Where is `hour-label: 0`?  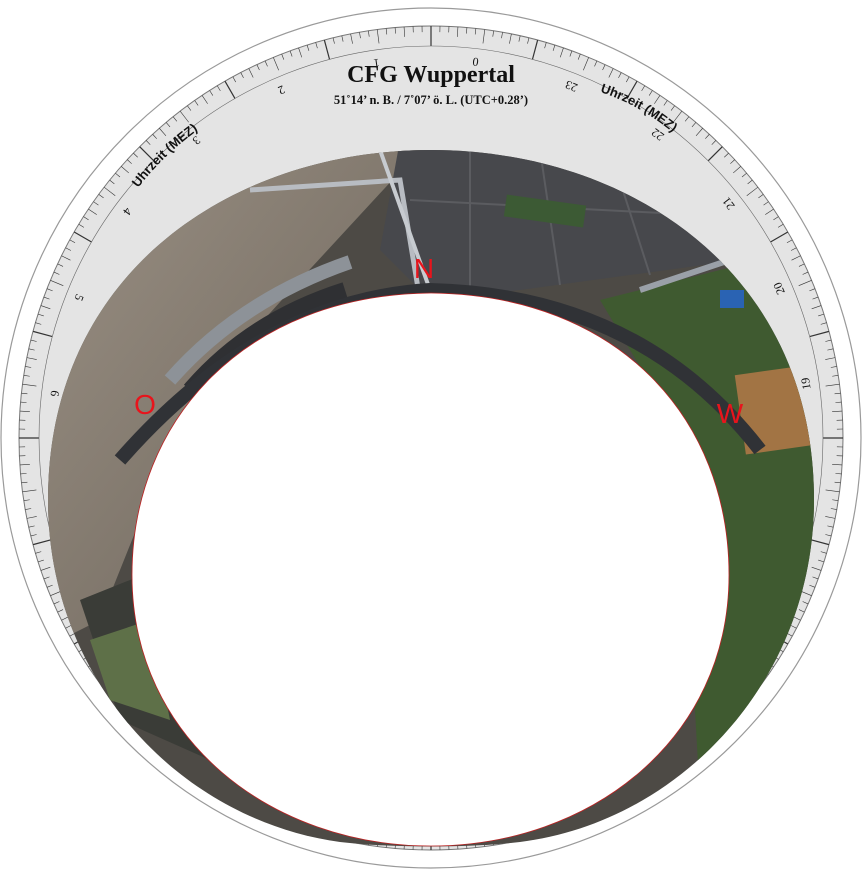 hour-label: 0 is located at coordinates (476, 62).